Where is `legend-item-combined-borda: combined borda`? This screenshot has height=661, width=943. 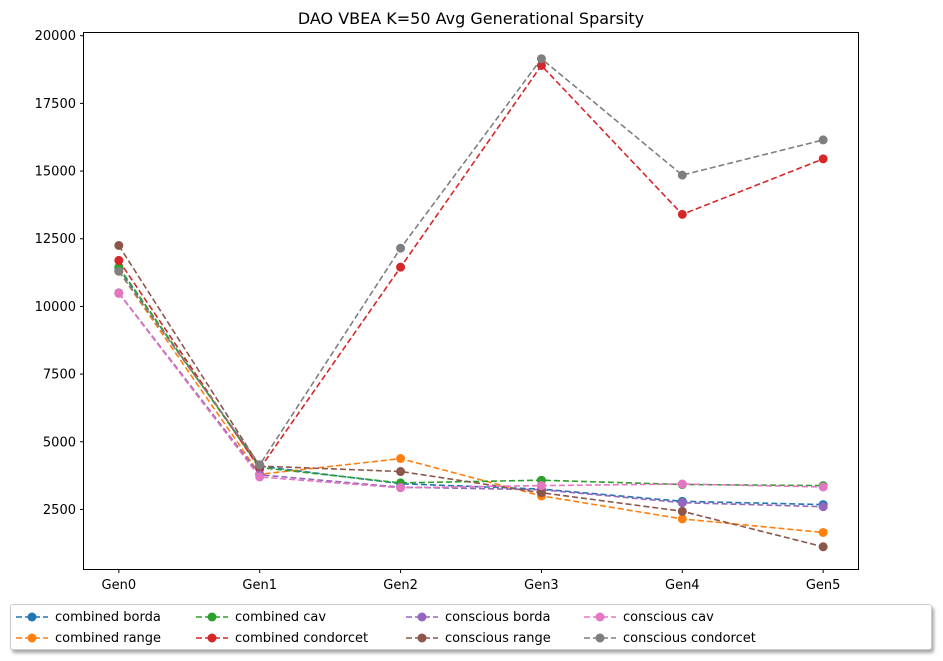 legend-item-combined-borda: combined borda is located at coordinates (88, 617).